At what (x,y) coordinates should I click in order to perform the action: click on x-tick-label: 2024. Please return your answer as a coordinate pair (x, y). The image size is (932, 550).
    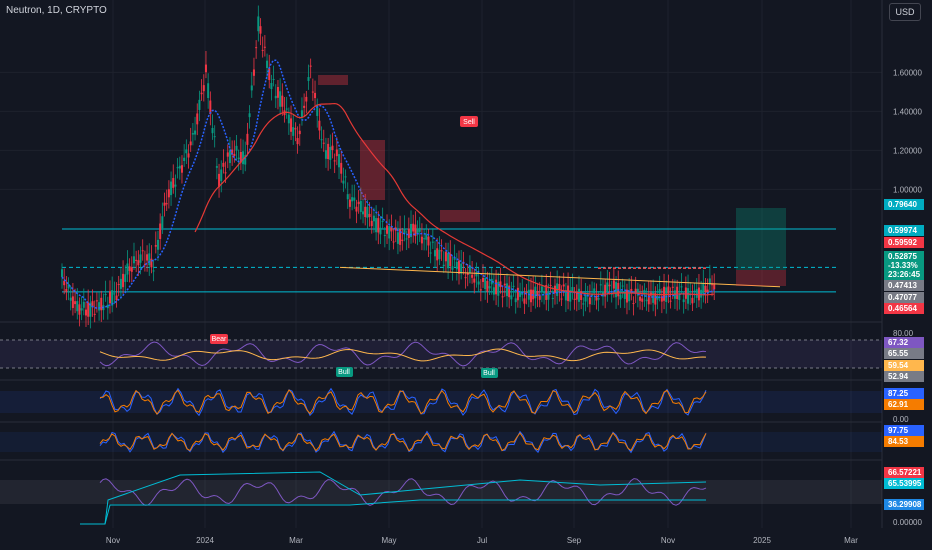
    Looking at the image, I should click on (205, 540).